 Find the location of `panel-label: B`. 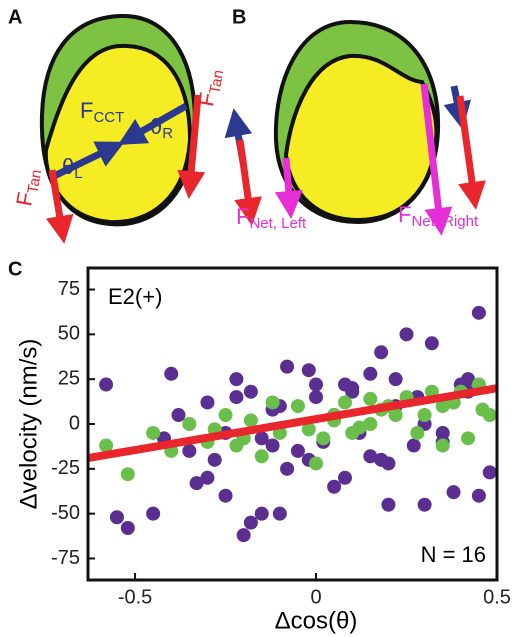

panel-label: B is located at coordinates (239, 17).